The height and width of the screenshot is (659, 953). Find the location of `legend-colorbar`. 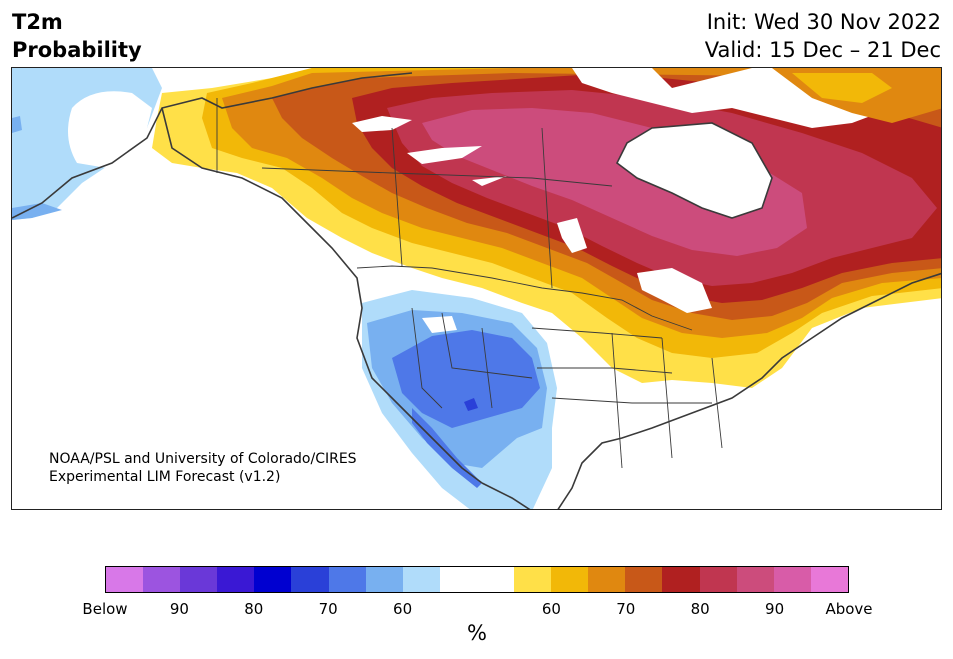

legend-colorbar is located at coordinates (477, 579).